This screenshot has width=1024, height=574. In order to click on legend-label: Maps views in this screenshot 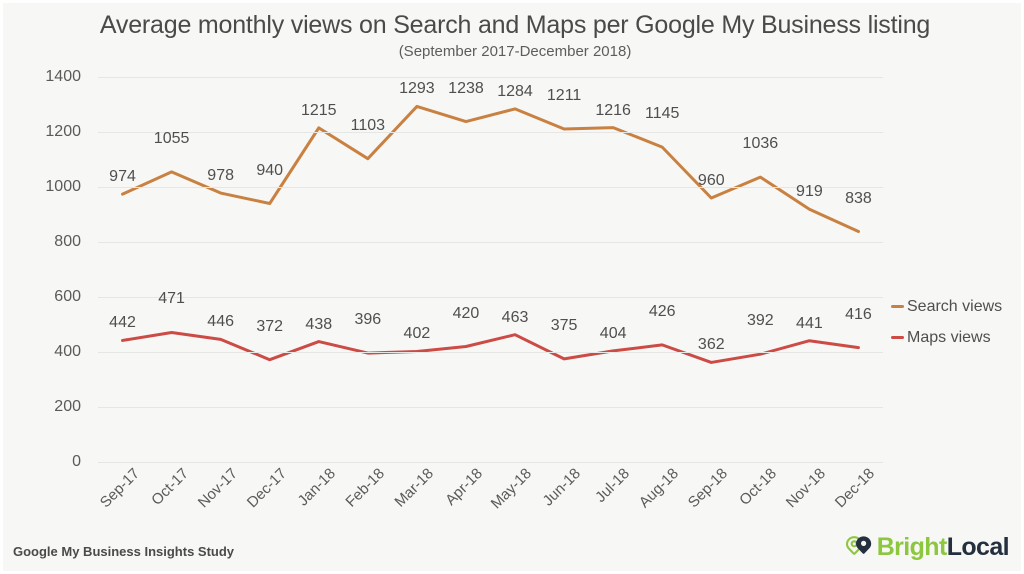, I will do `click(949, 337)`.